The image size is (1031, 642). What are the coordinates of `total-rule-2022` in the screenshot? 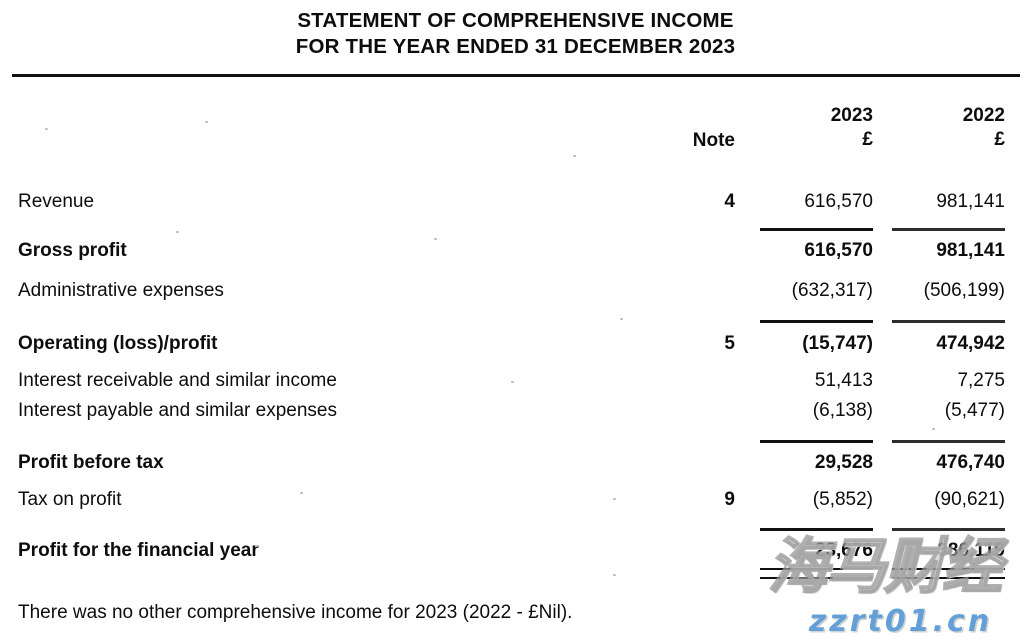 It's located at (948, 529).